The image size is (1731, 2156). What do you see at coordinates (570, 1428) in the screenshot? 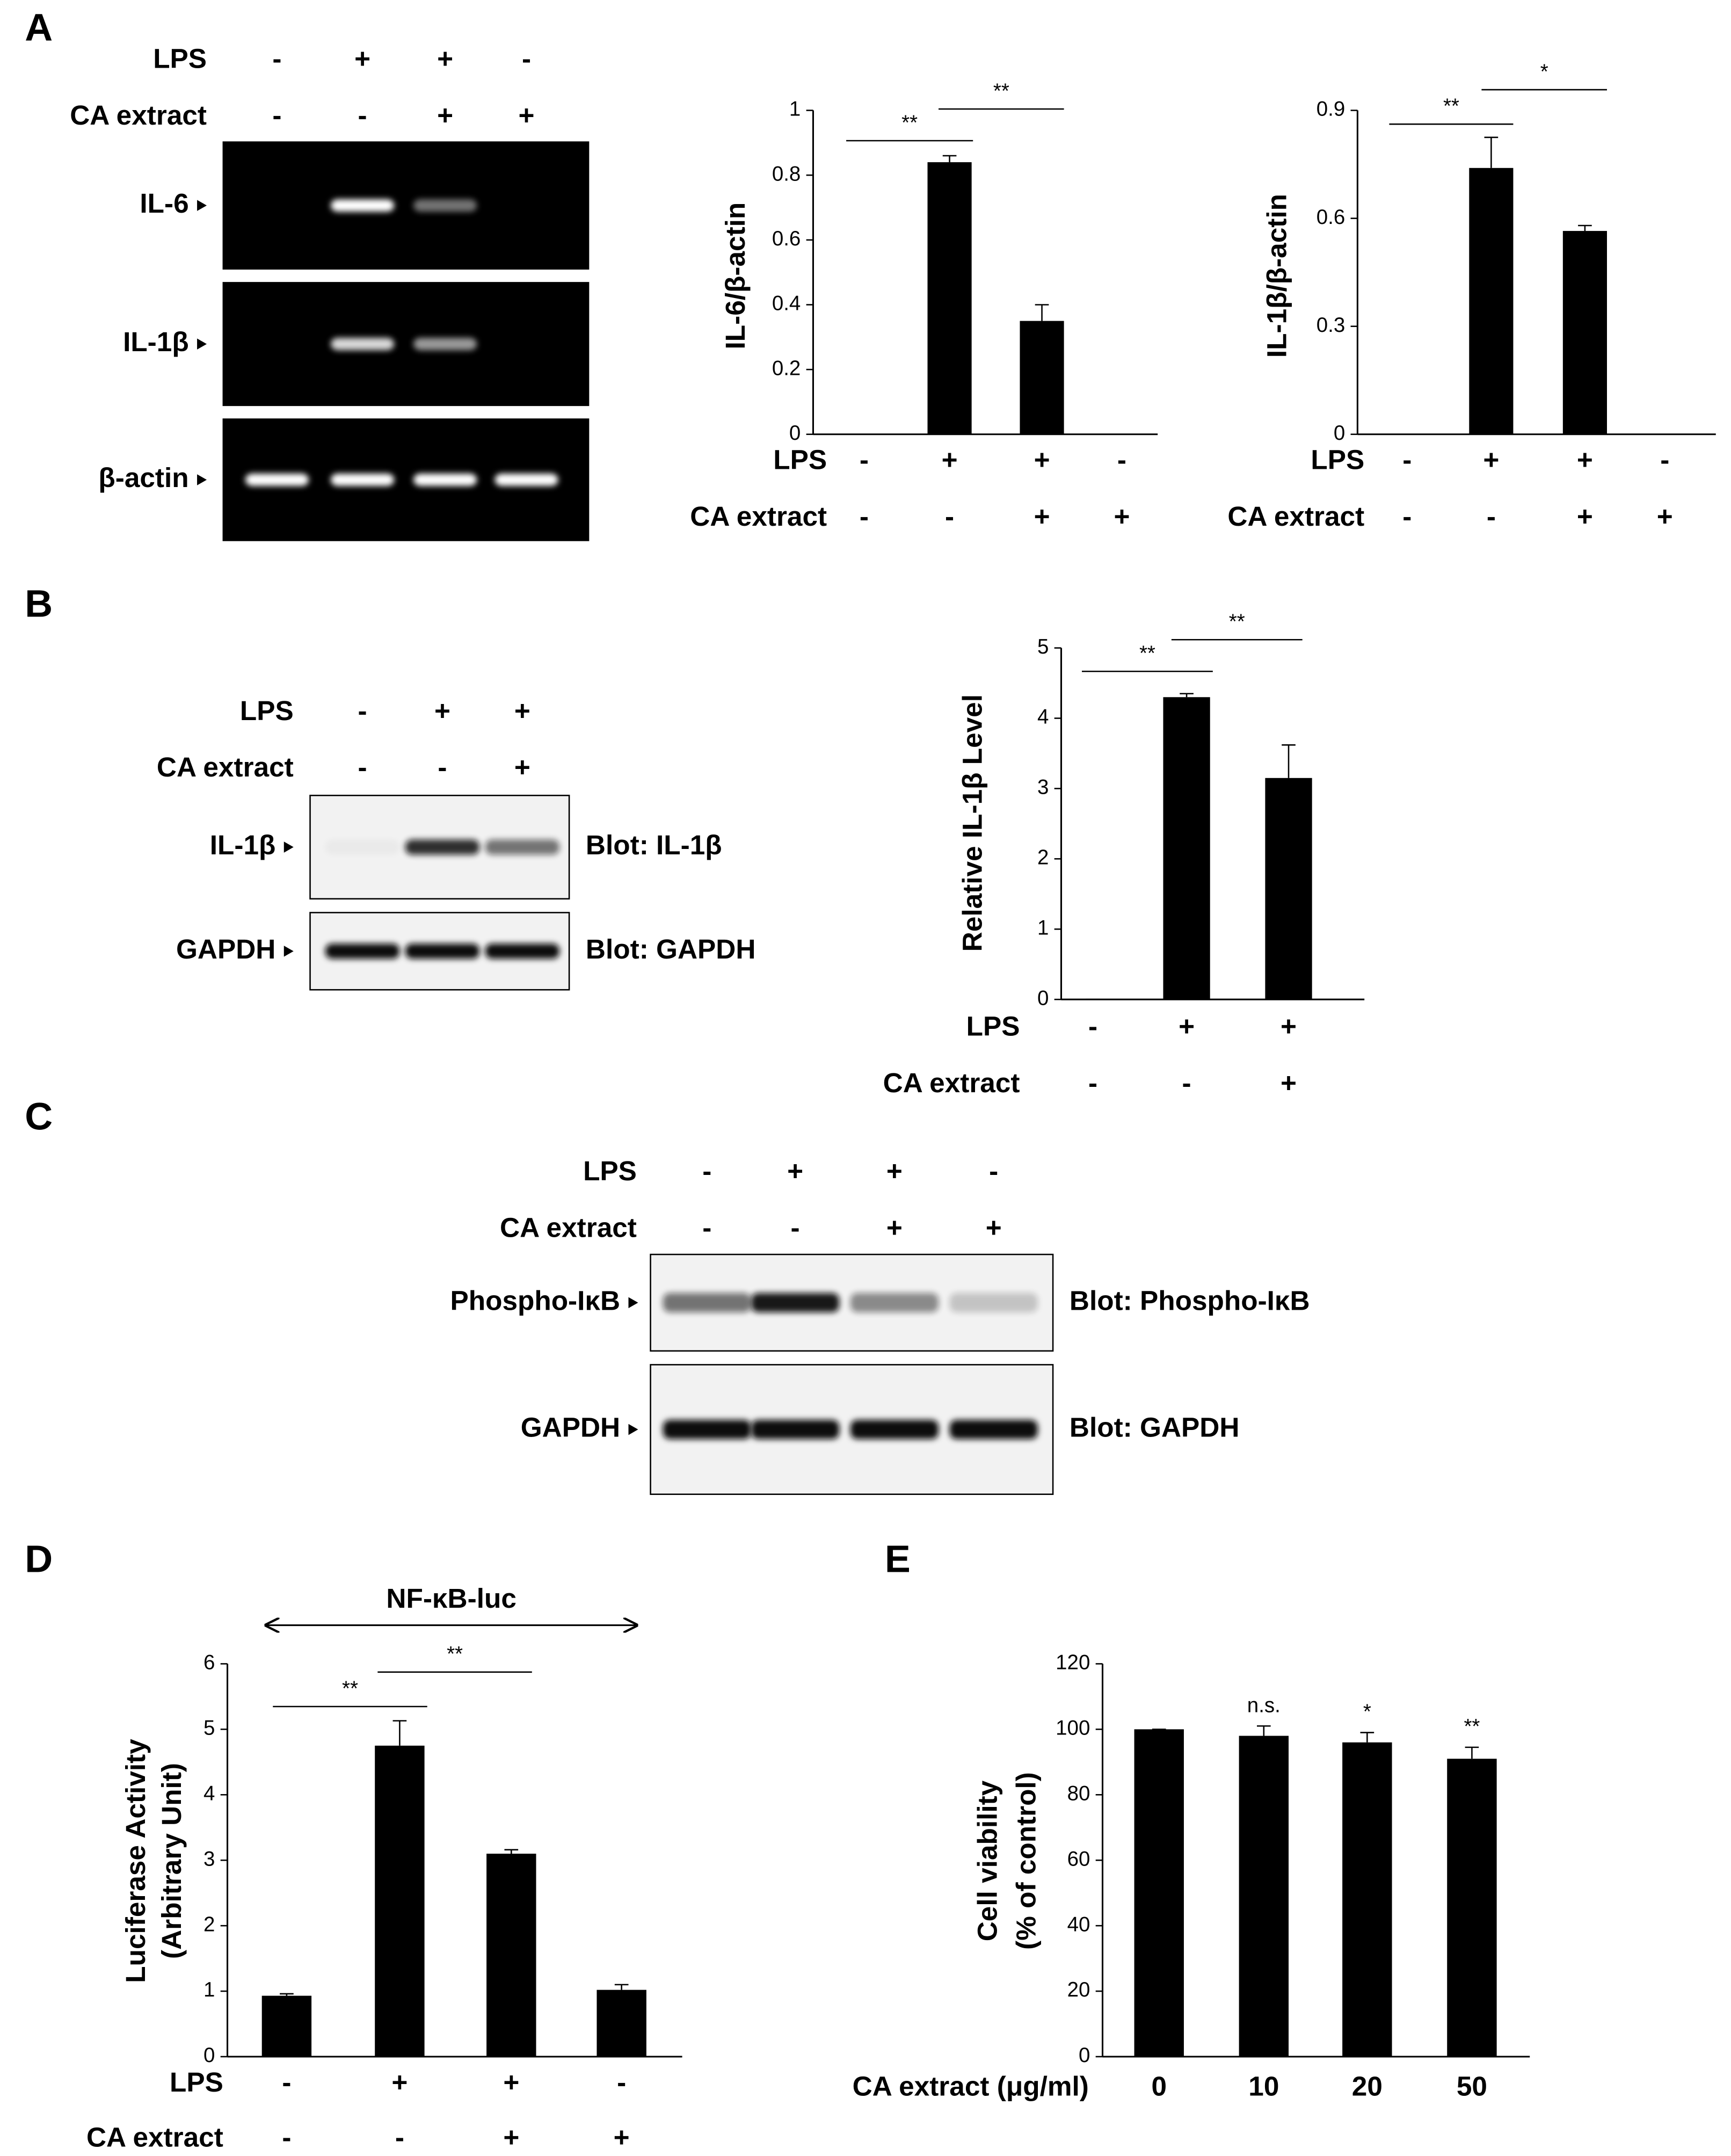
I see `blot-row-label: GAPDH` at bounding box center [570, 1428].